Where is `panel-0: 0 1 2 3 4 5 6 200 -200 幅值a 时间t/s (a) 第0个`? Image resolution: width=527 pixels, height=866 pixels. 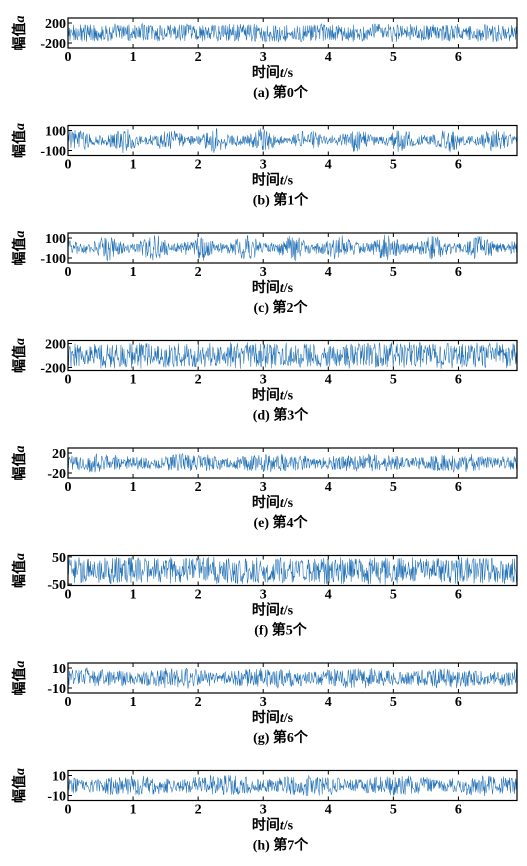 panel-0: 0 1 2 3 4 5 6 200 -200 幅值a 时间t/s (a) 第0个 is located at coordinates (264, 58).